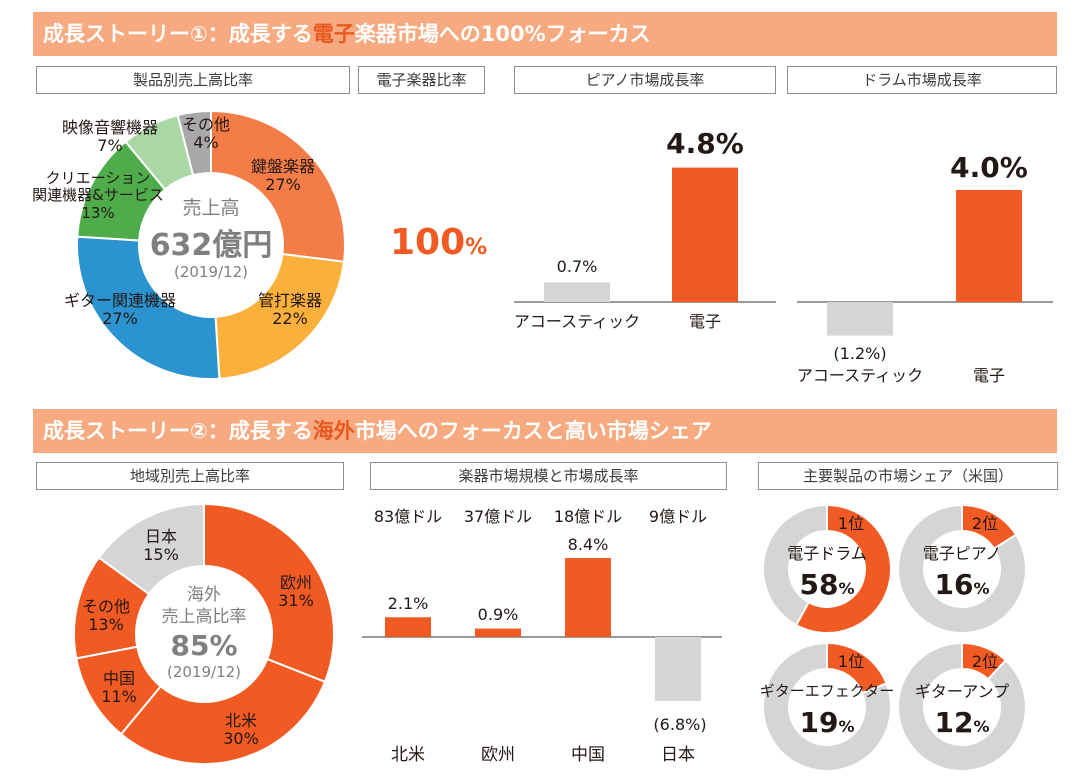  Describe the element at coordinates (645, 80) in the screenshot. I see `piano-growth-header: ピアノ市場成長率` at that location.